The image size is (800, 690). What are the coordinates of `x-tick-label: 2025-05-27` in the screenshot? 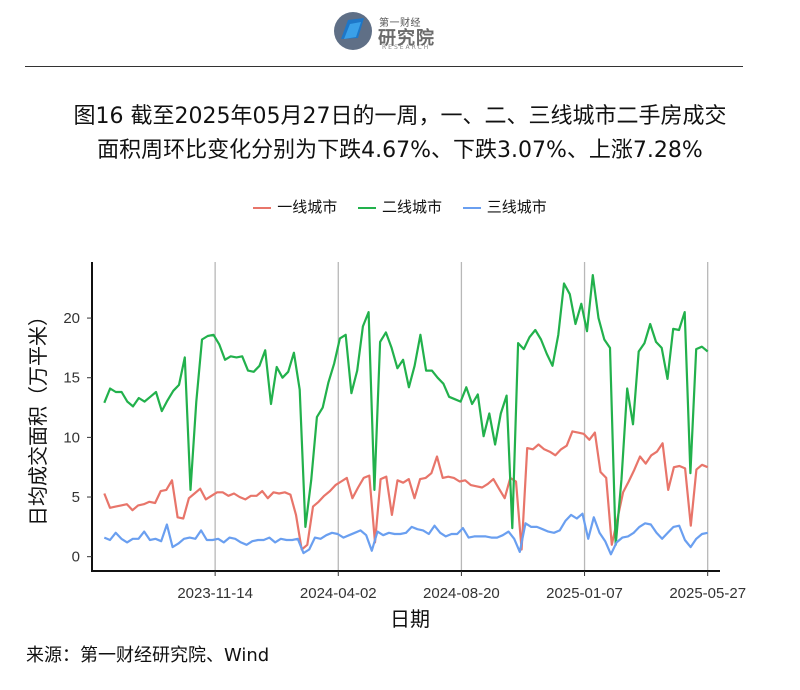 It's located at (707, 593).